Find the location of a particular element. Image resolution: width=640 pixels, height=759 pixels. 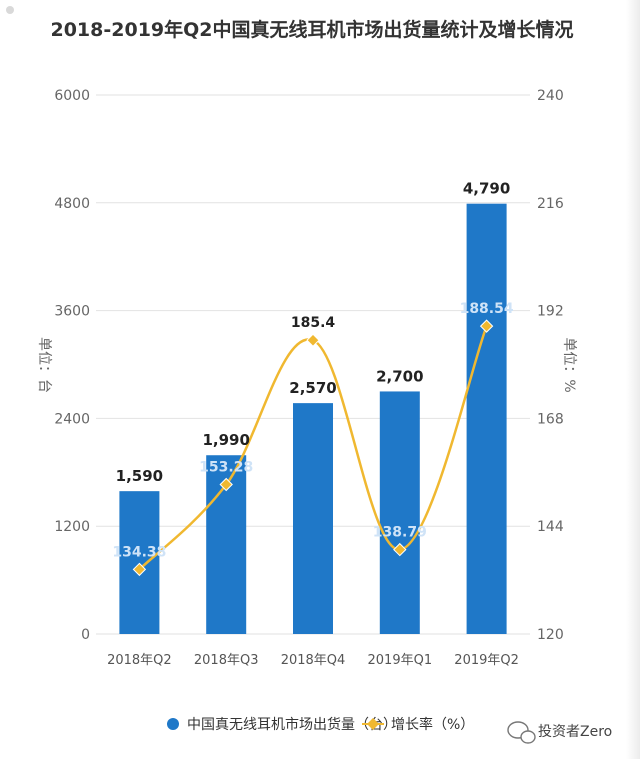

right-tick-label: 192 is located at coordinates (550, 312).